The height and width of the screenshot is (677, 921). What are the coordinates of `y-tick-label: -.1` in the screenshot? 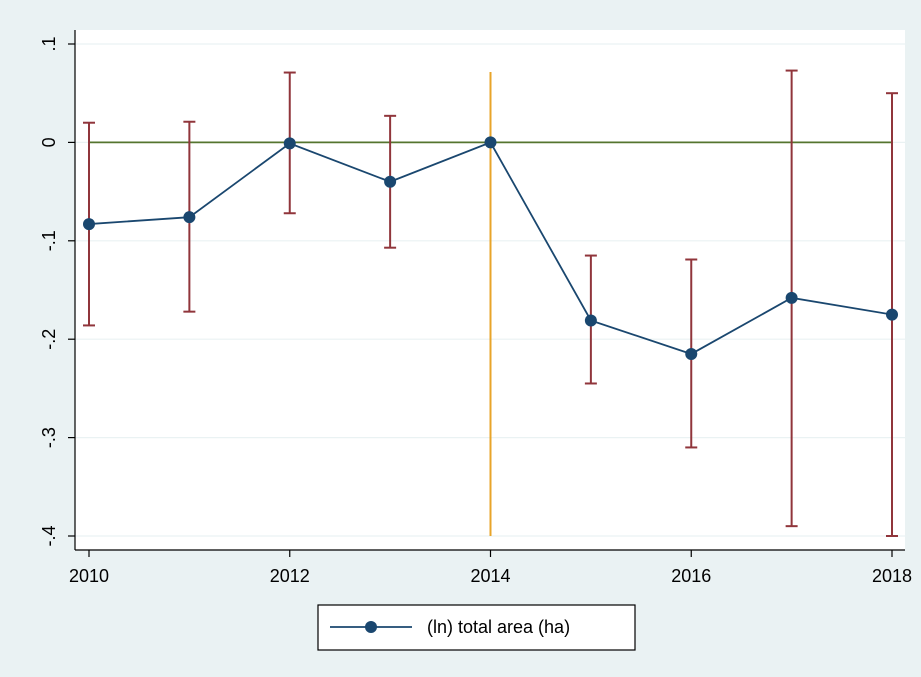 It's located at (49, 240).